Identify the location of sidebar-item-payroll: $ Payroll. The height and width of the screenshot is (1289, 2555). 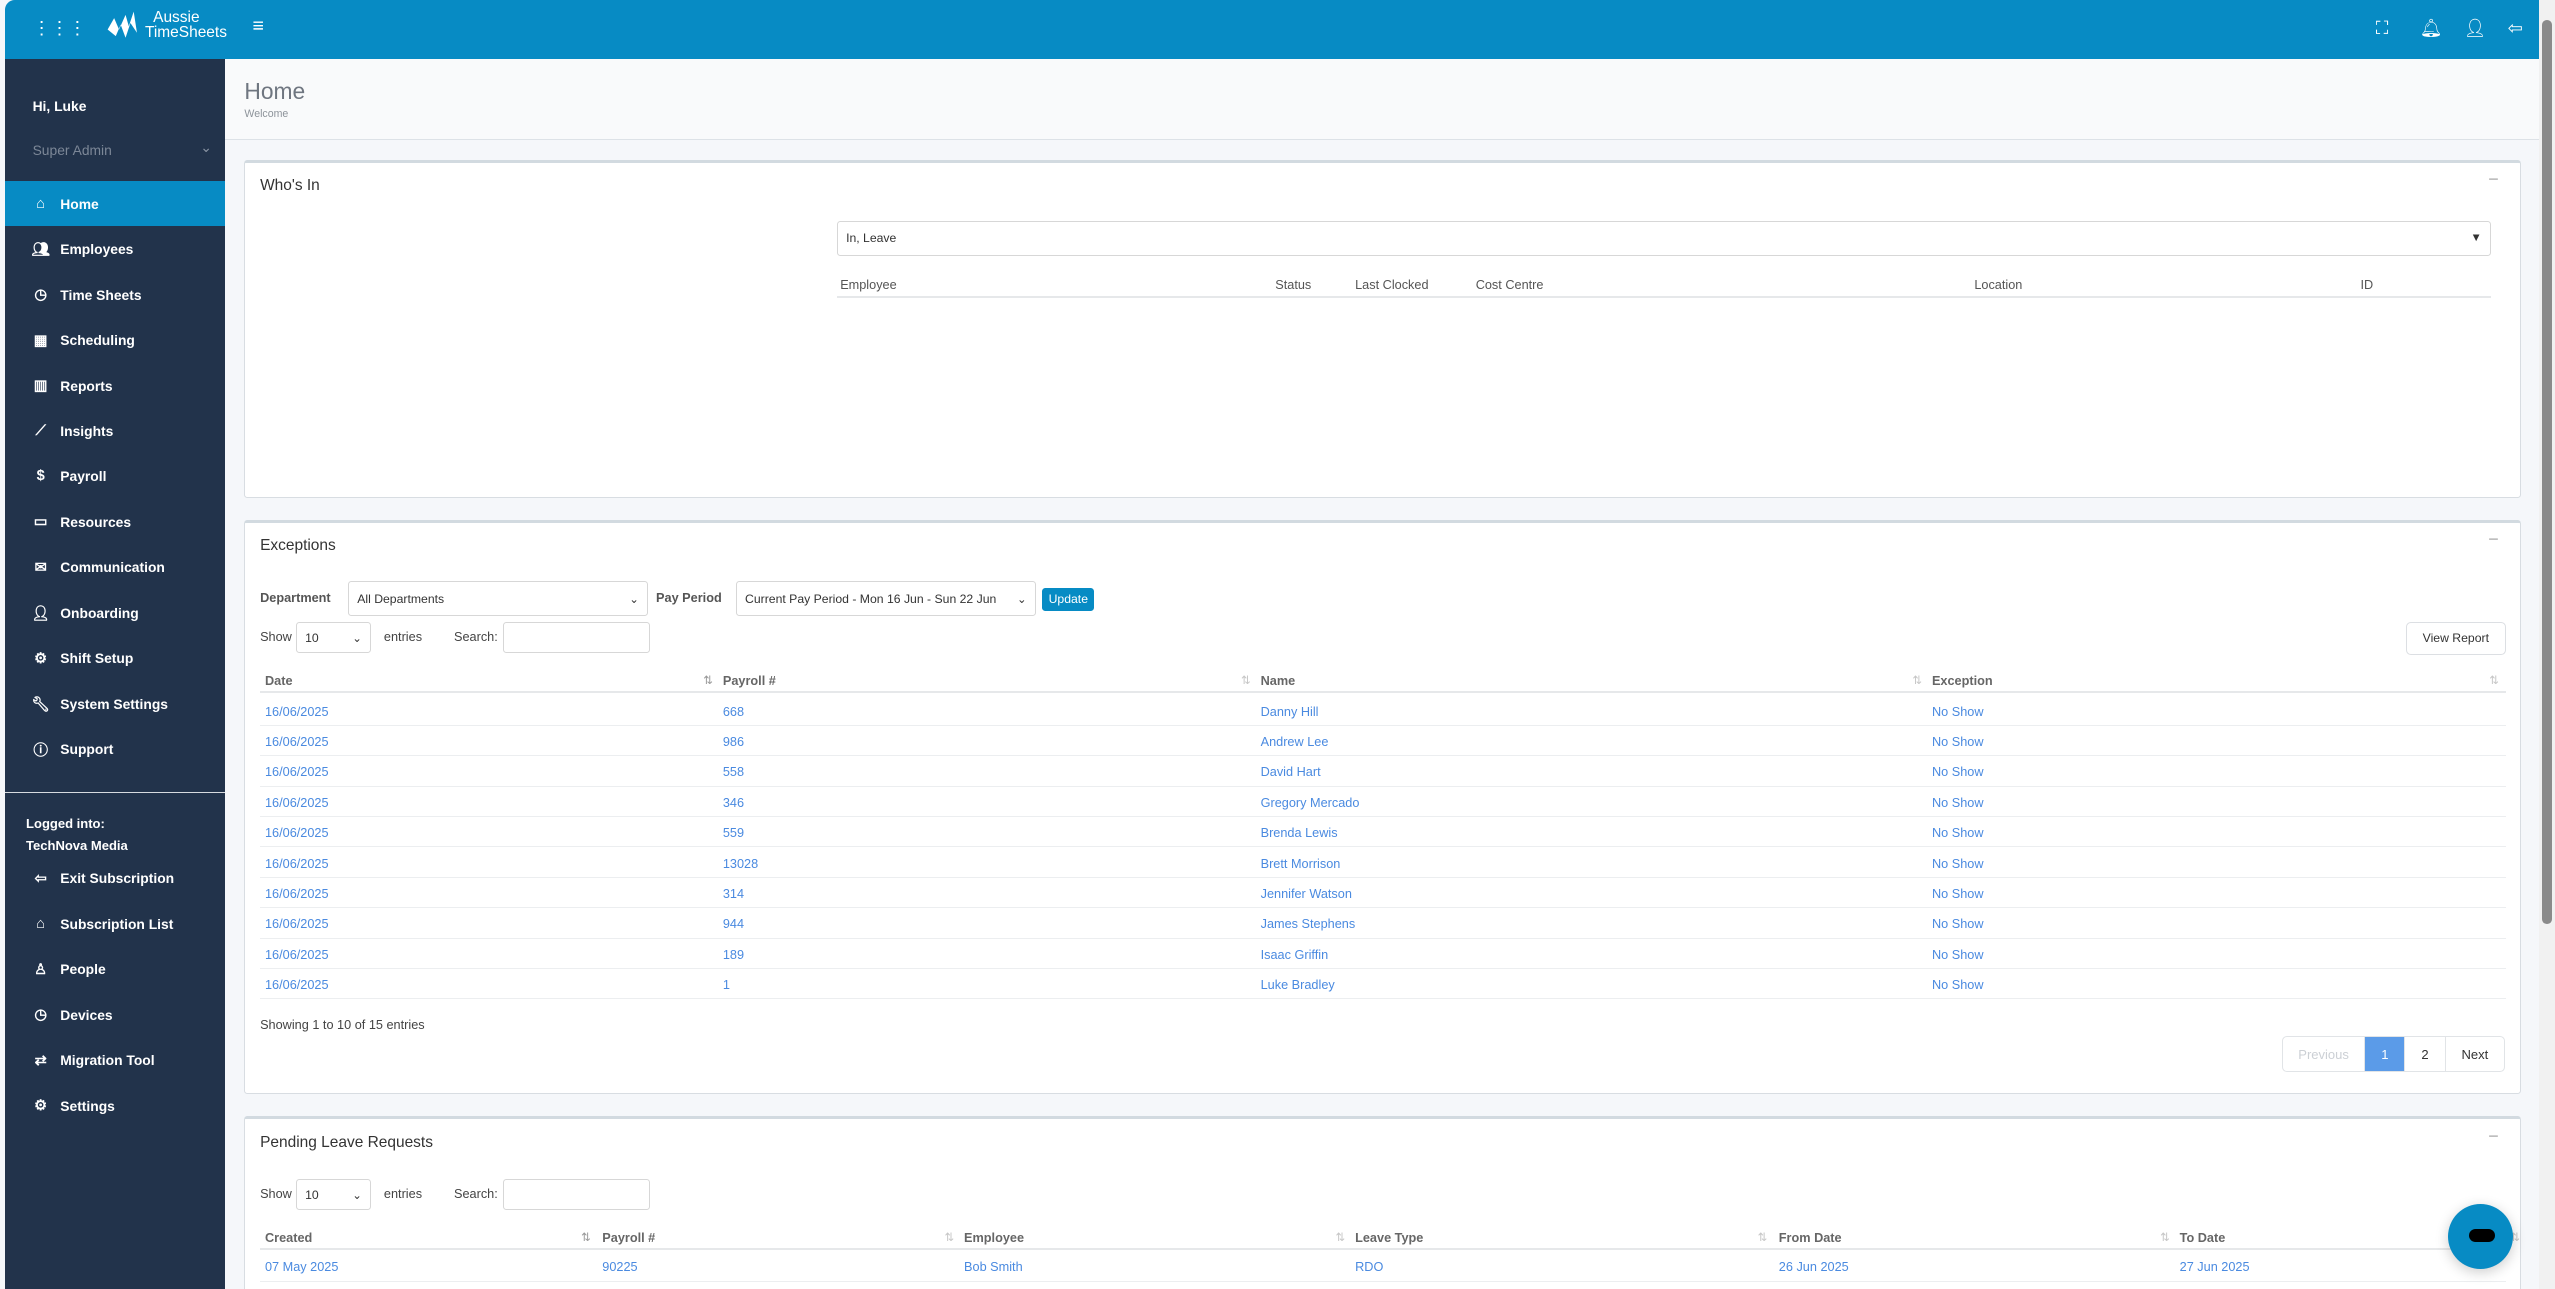
(115, 477).